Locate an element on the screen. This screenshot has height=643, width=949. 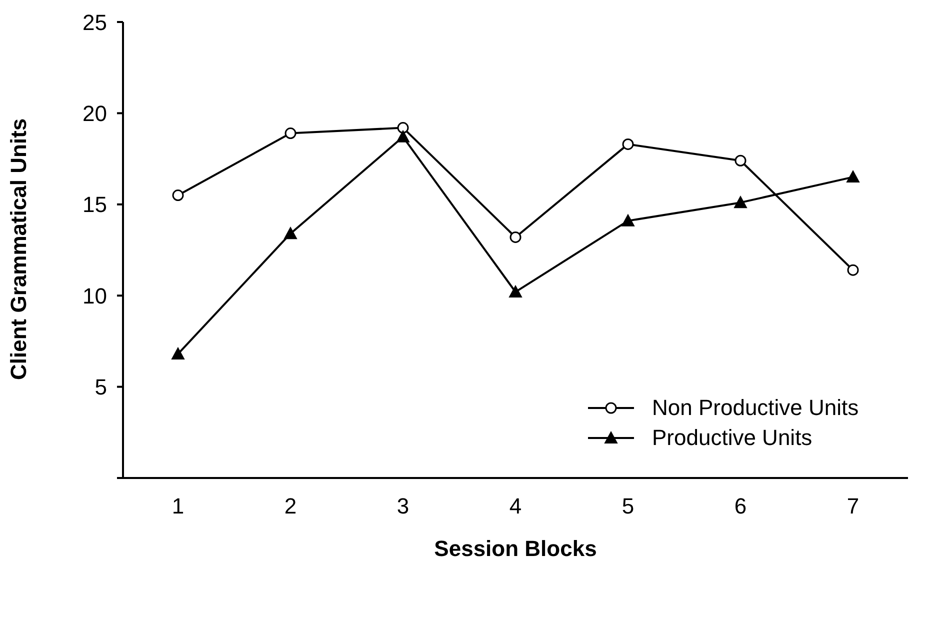
x-tick-label: 4 is located at coordinates (515, 506).